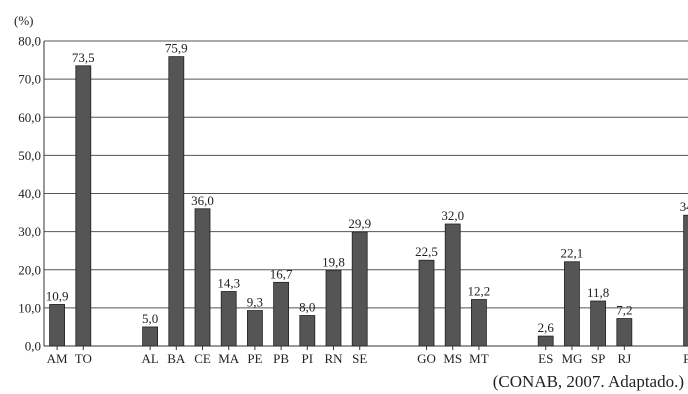  Describe the element at coordinates (572, 253) in the screenshot. I see `data-label: 22,1` at that location.